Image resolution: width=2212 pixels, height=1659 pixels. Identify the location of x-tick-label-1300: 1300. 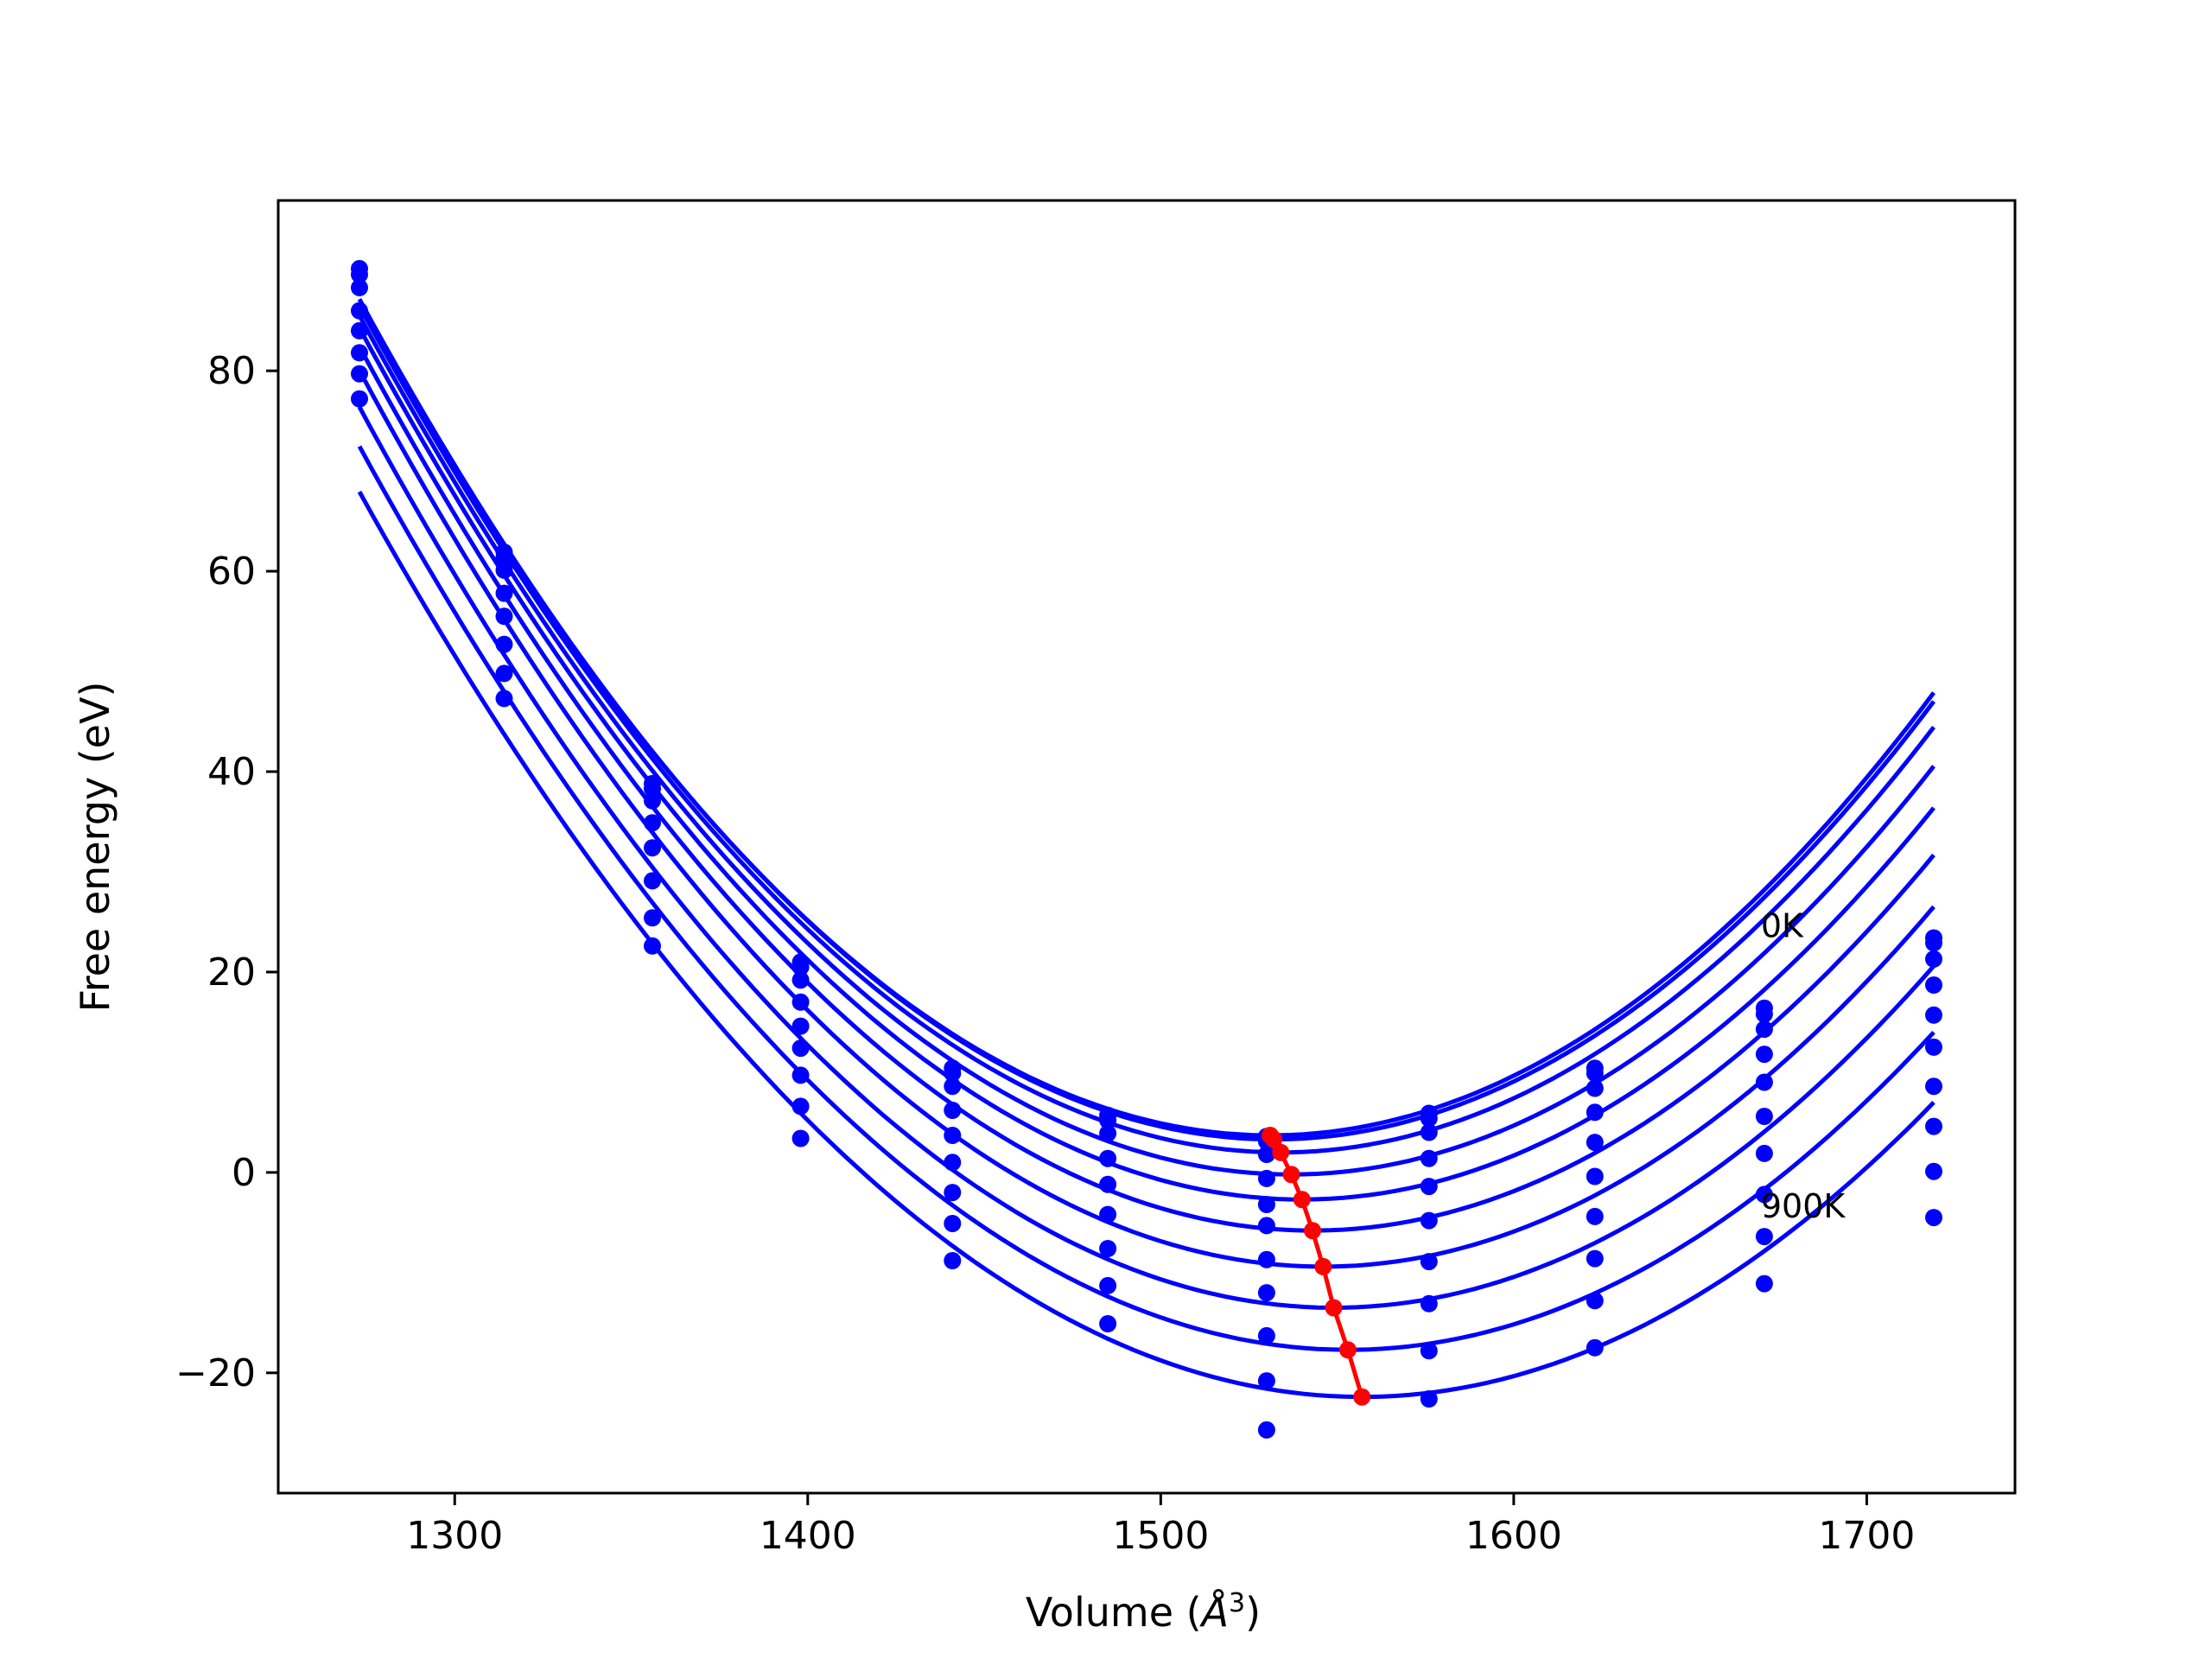
(454, 1536).